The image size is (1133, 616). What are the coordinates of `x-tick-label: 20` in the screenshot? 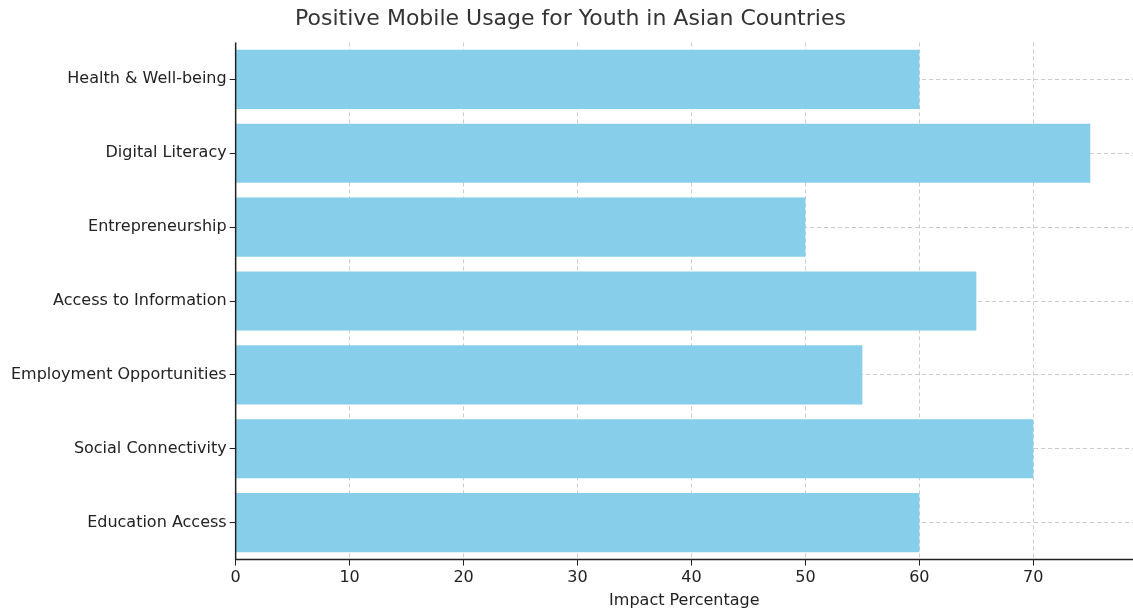 It's located at (463, 577).